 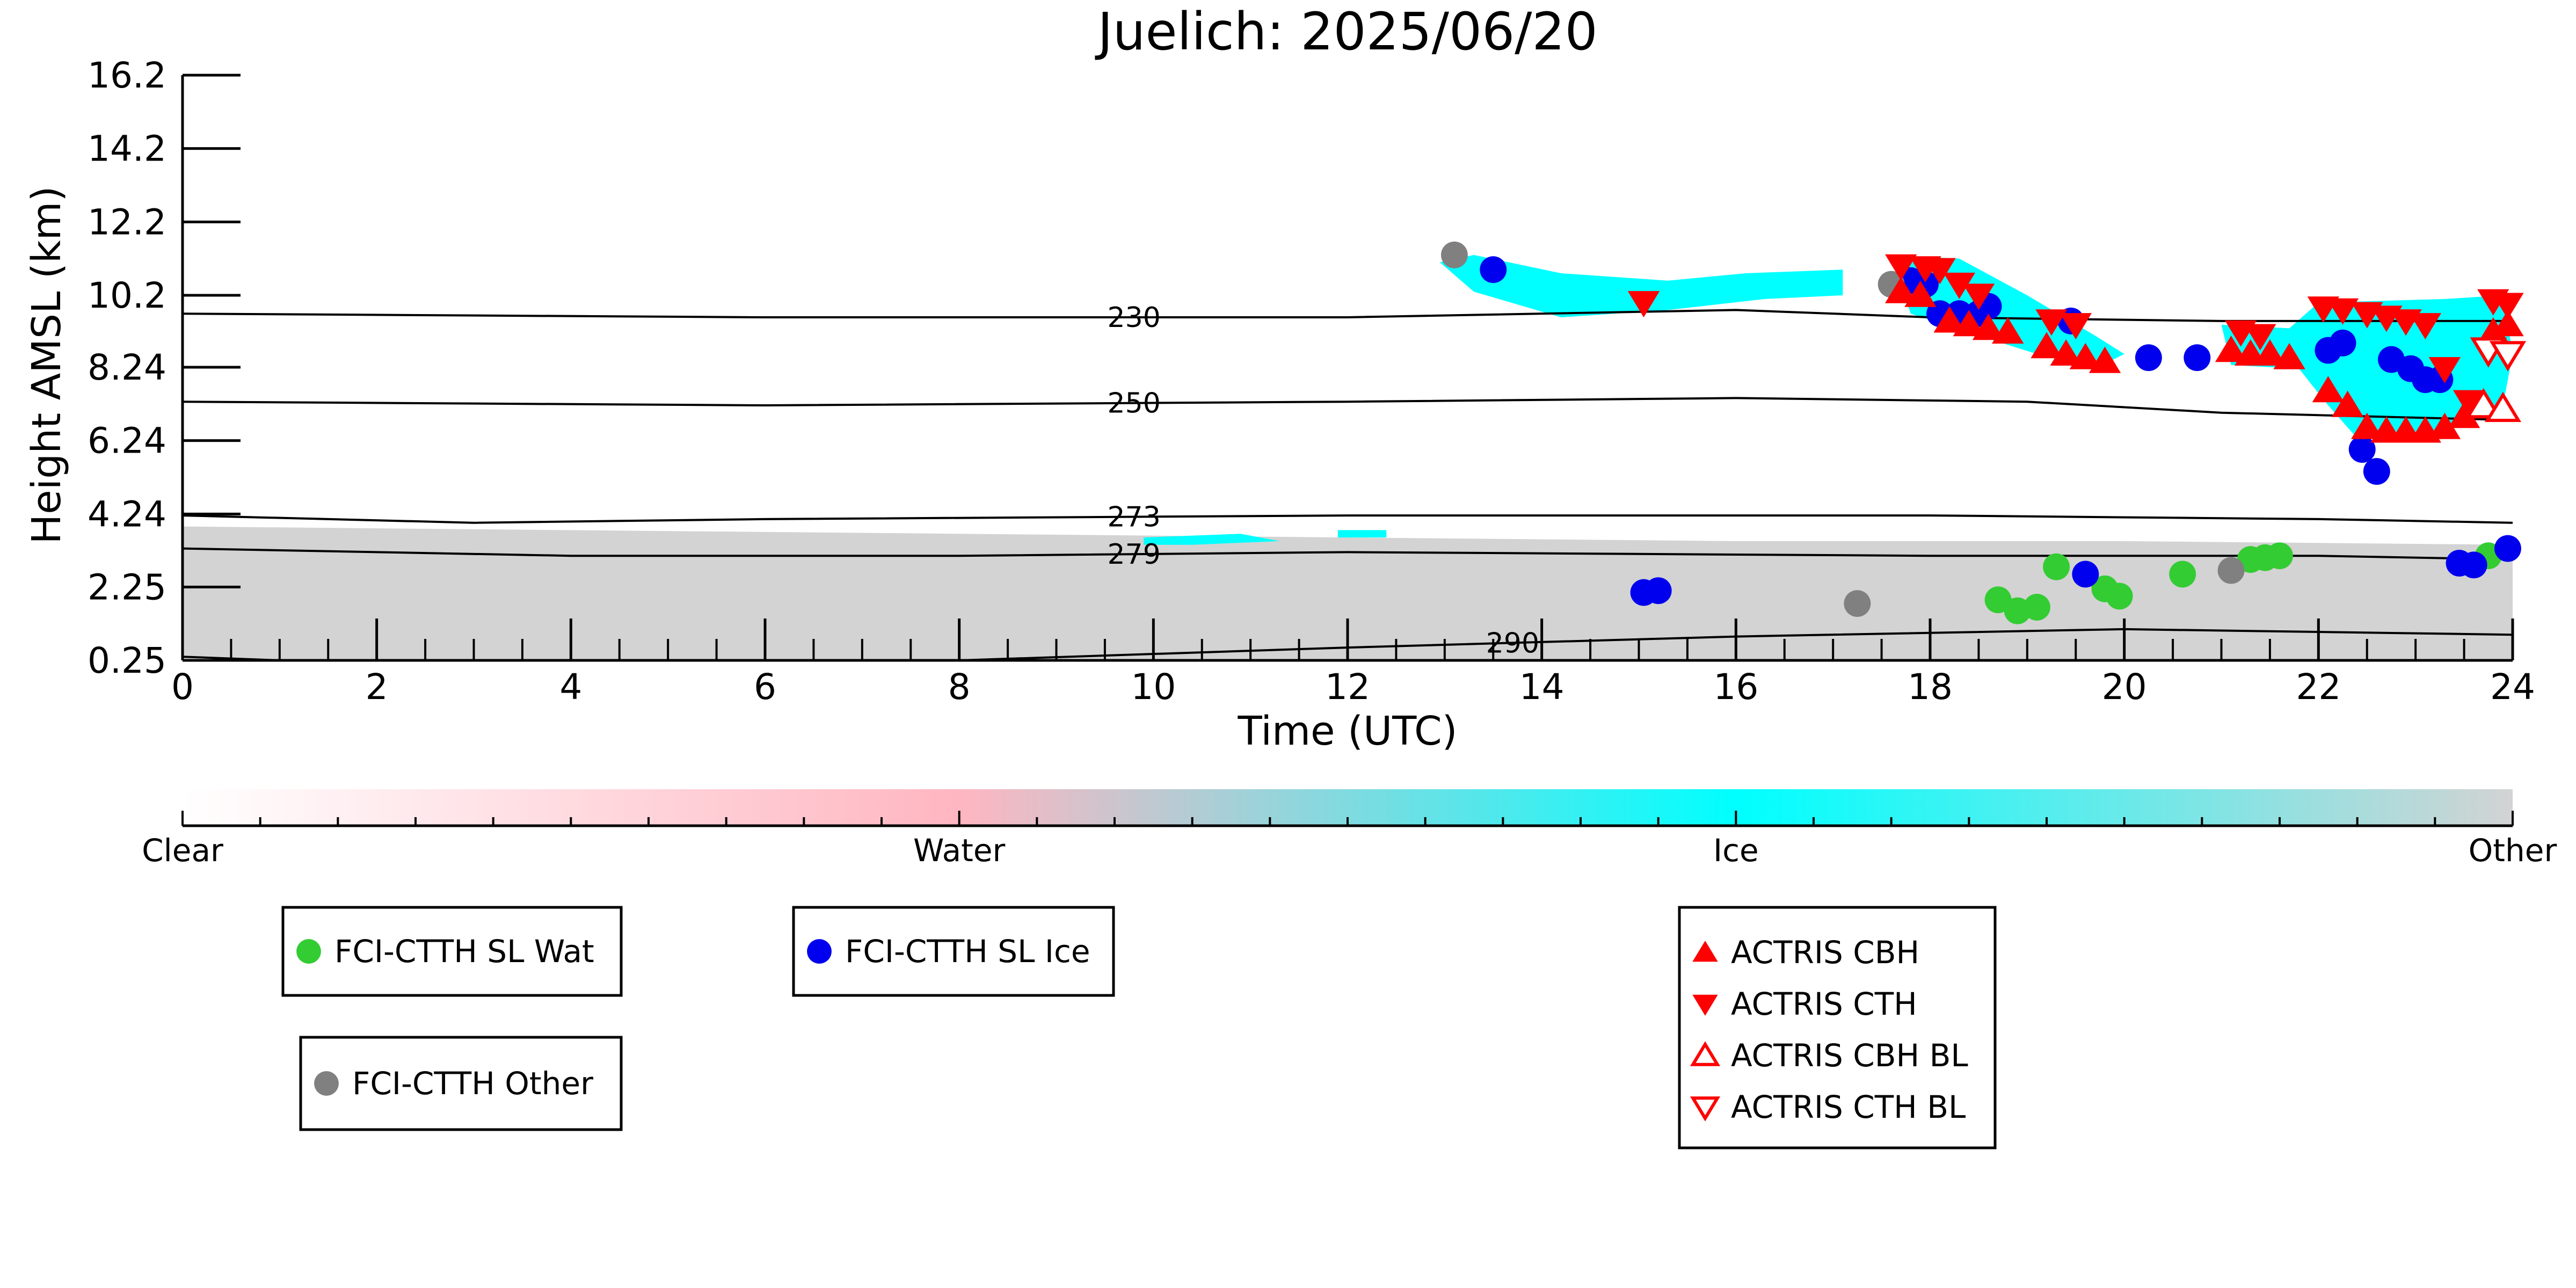 I want to click on series-actris-cth, so click(x=2075, y=335).